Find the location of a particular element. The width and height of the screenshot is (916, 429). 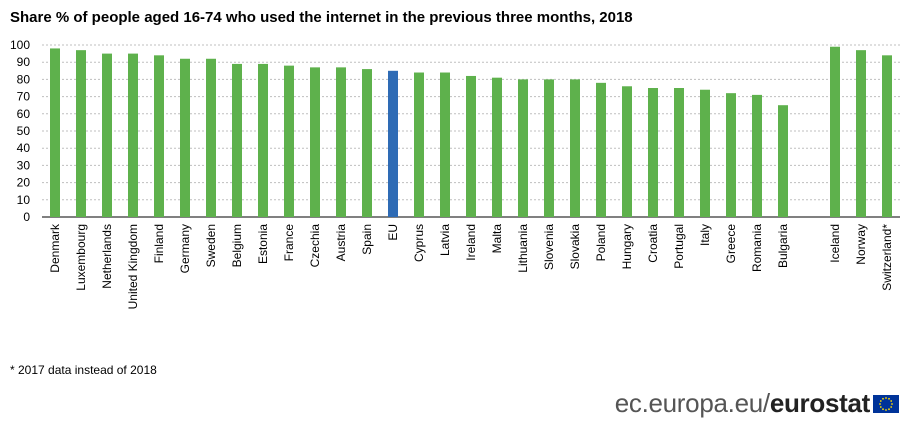

y-tick-label: 60 is located at coordinates (24, 114).